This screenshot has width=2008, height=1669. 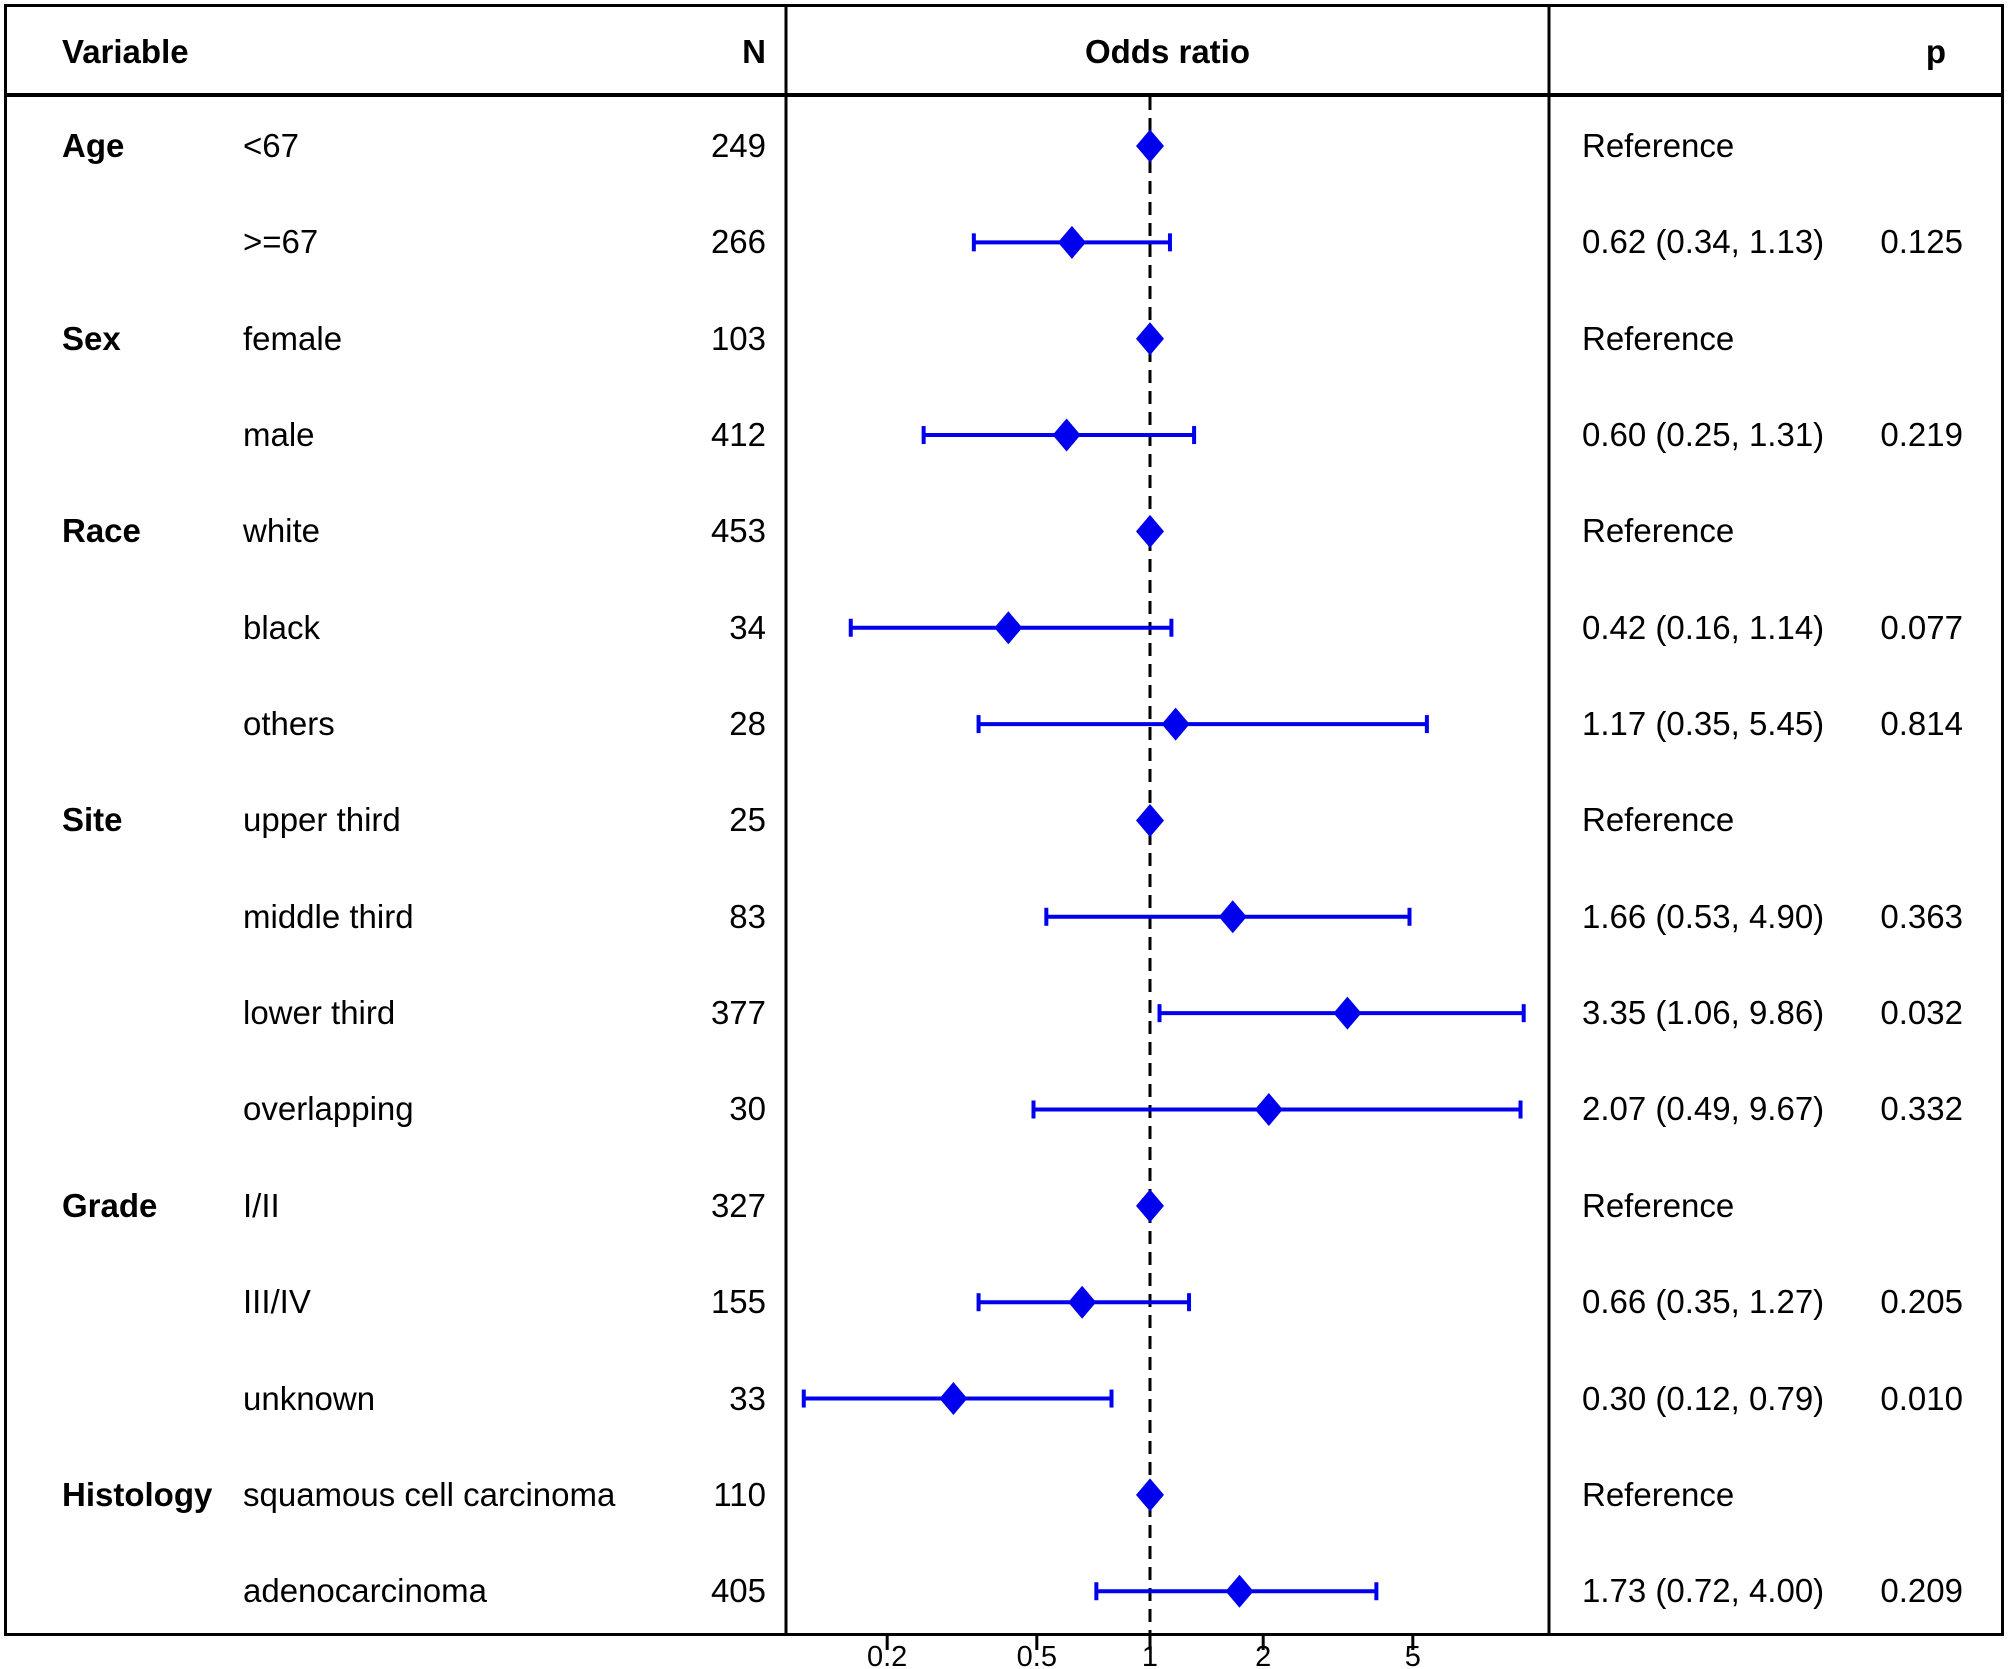 I want to click on level-label: black, so click(x=282, y=627).